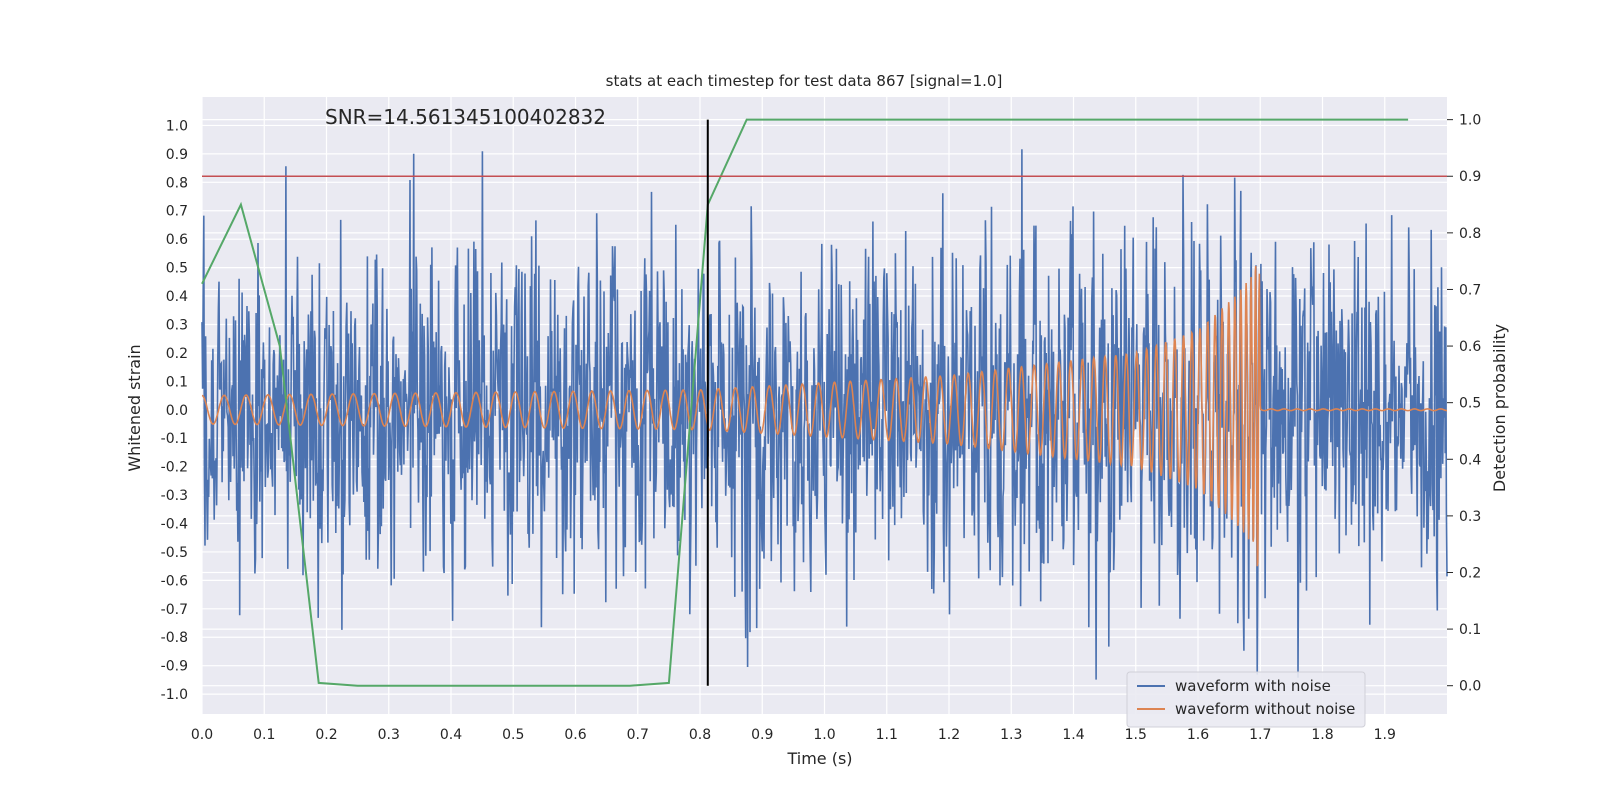 This screenshot has width=1600, height=800. I want to click on y-left-tick-label: 0.4, so click(177, 297).